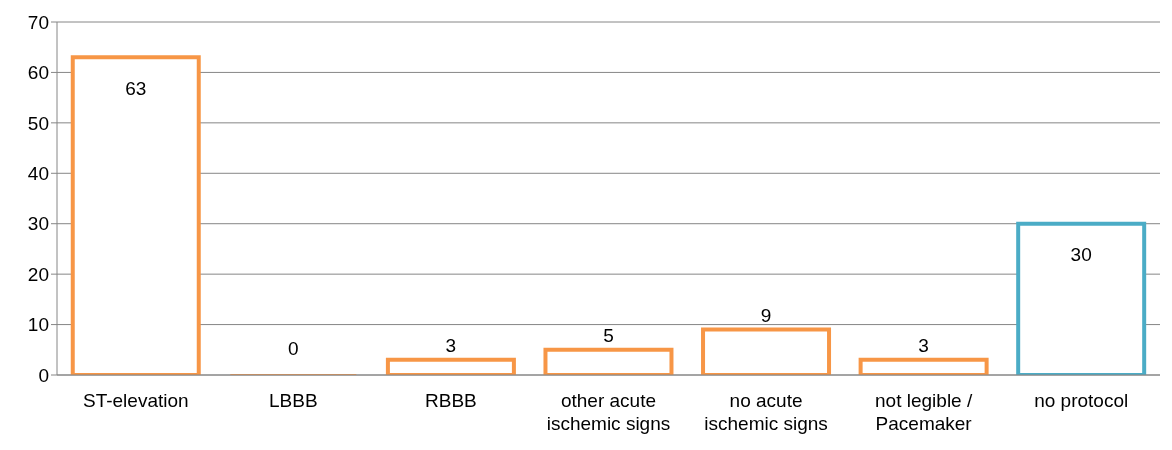  I want to click on y-tick-label: 20, so click(38, 274).